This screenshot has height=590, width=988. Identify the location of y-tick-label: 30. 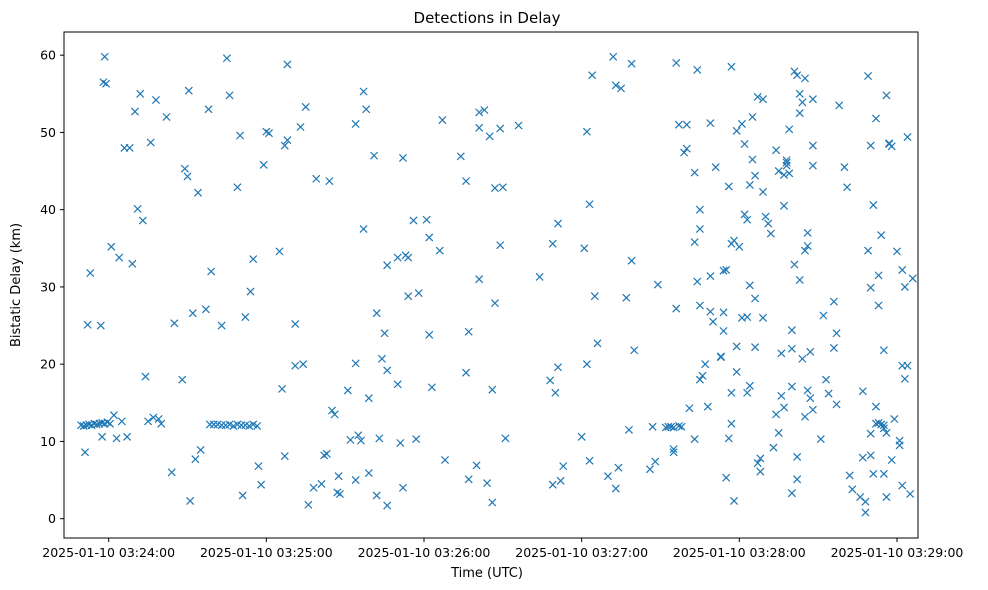
(48, 286).